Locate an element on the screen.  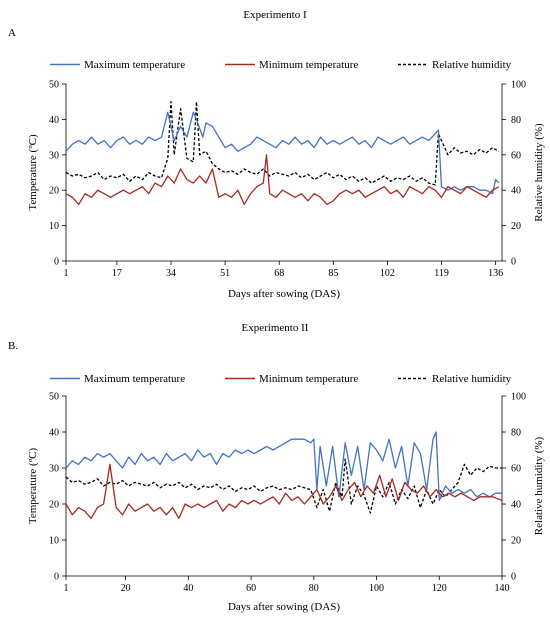
x-tick-label: 51 is located at coordinates (225, 273).